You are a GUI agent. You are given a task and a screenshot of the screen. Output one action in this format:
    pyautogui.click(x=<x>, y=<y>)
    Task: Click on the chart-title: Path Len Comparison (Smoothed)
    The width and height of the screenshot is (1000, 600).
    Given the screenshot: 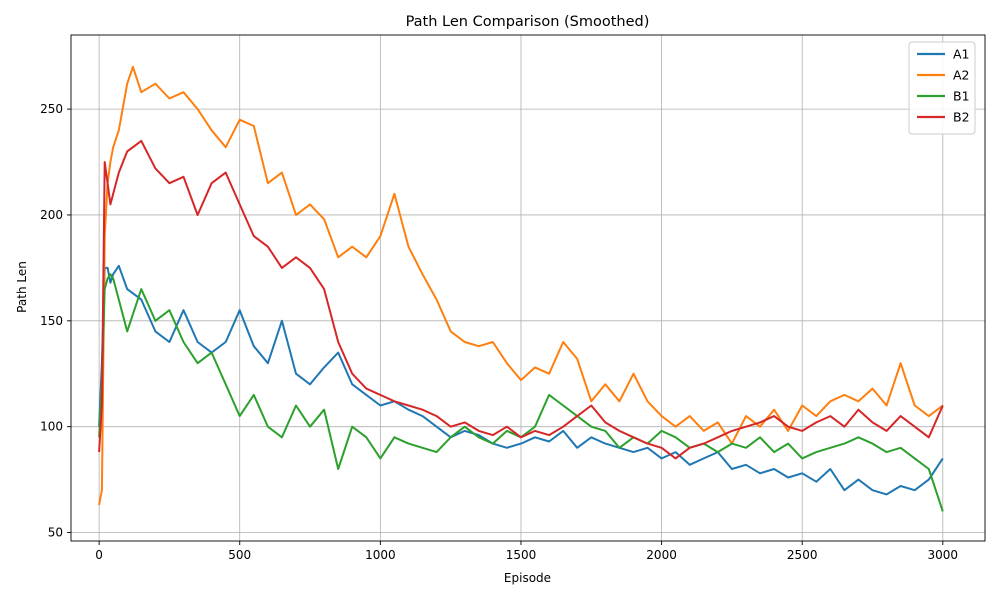 What is the action you would take?
    pyautogui.click(x=528, y=22)
    